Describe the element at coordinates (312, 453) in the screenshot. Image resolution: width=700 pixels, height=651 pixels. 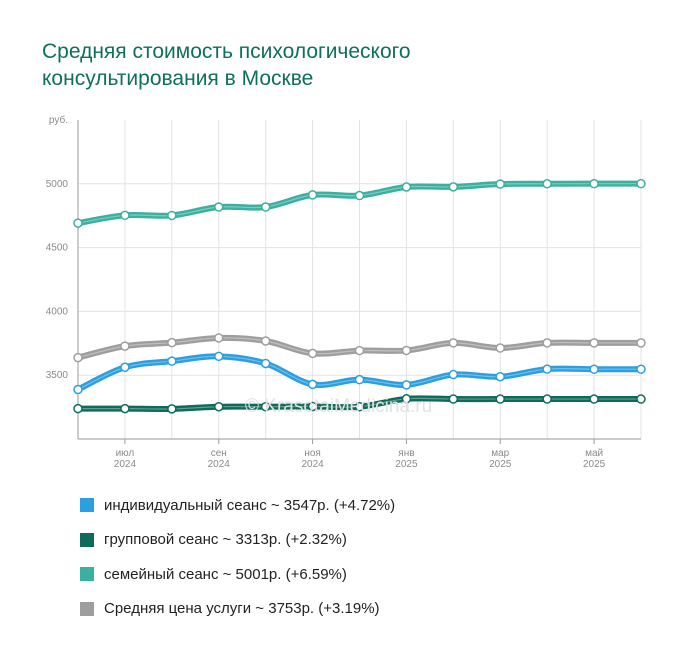
I see `x-tick-label-month: ноя` at that location.